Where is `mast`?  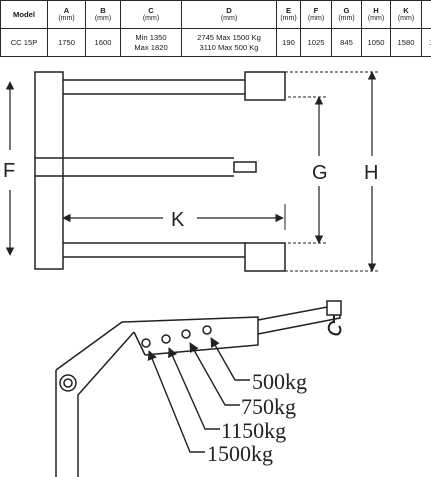 mast is located at coordinates (95, 404).